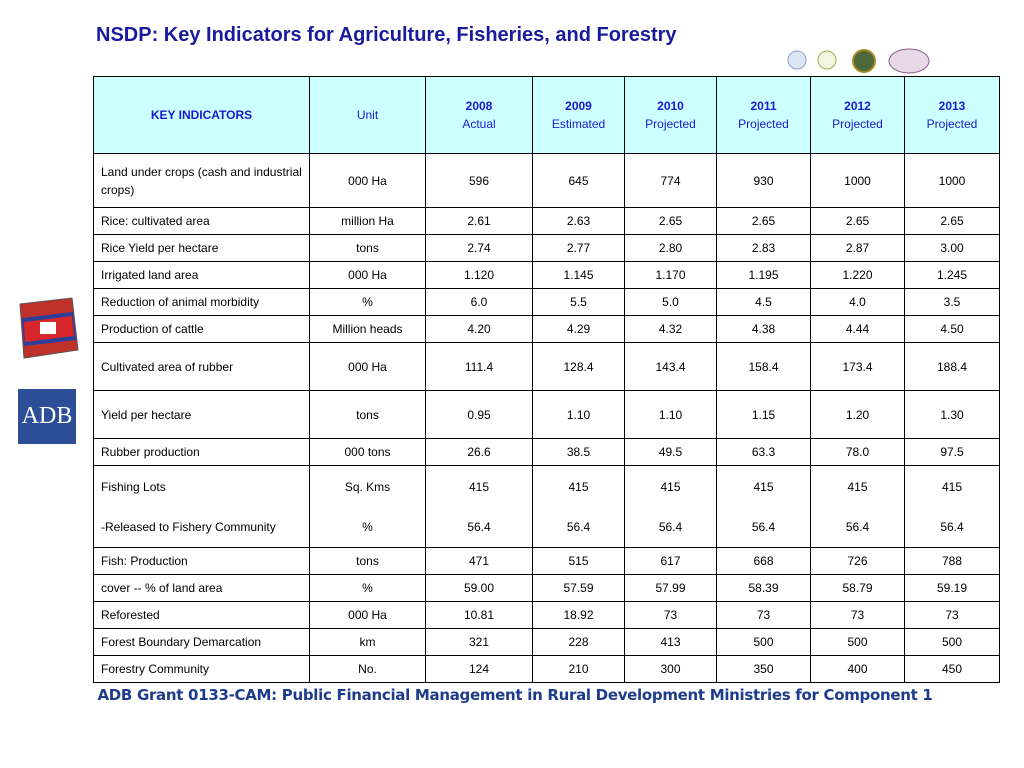 The width and height of the screenshot is (1024, 768). I want to click on cell-value: 1.145, so click(578, 275).